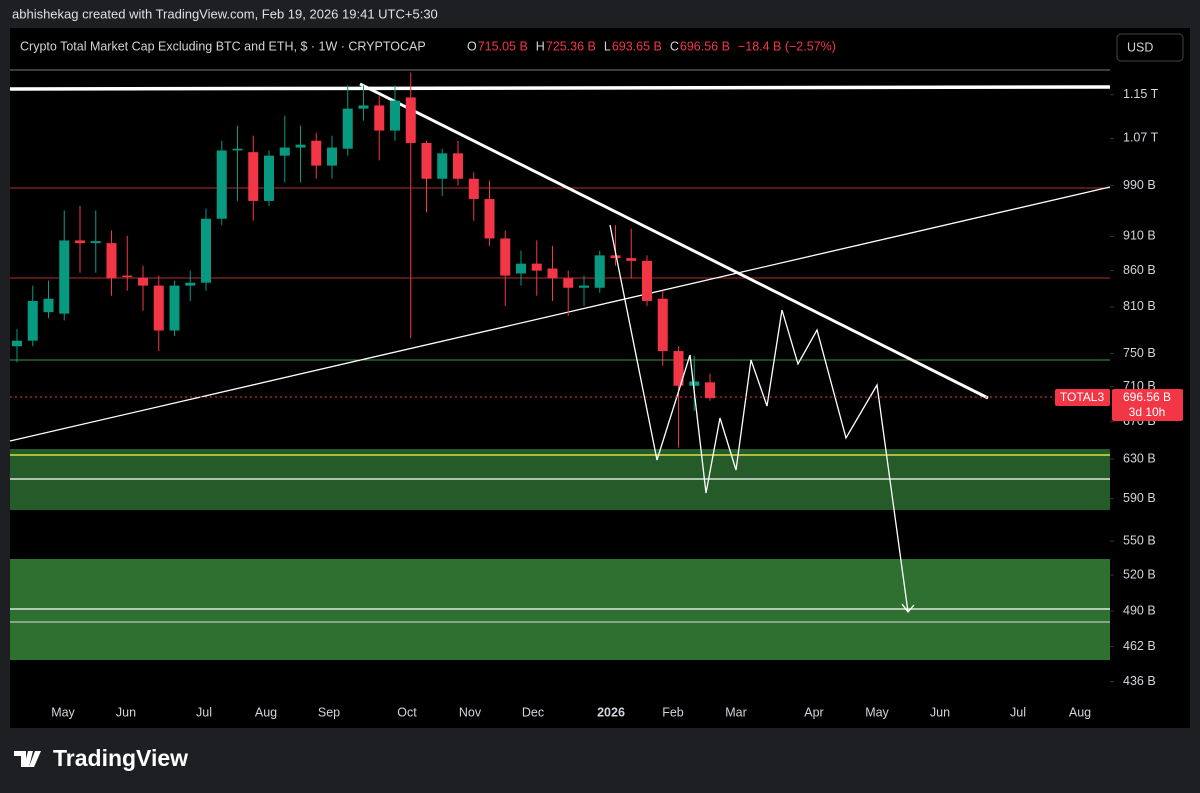  What do you see at coordinates (1139, 306) in the screenshot?
I see `y-tick-label: 810 B` at bounding box center [1139, 306].